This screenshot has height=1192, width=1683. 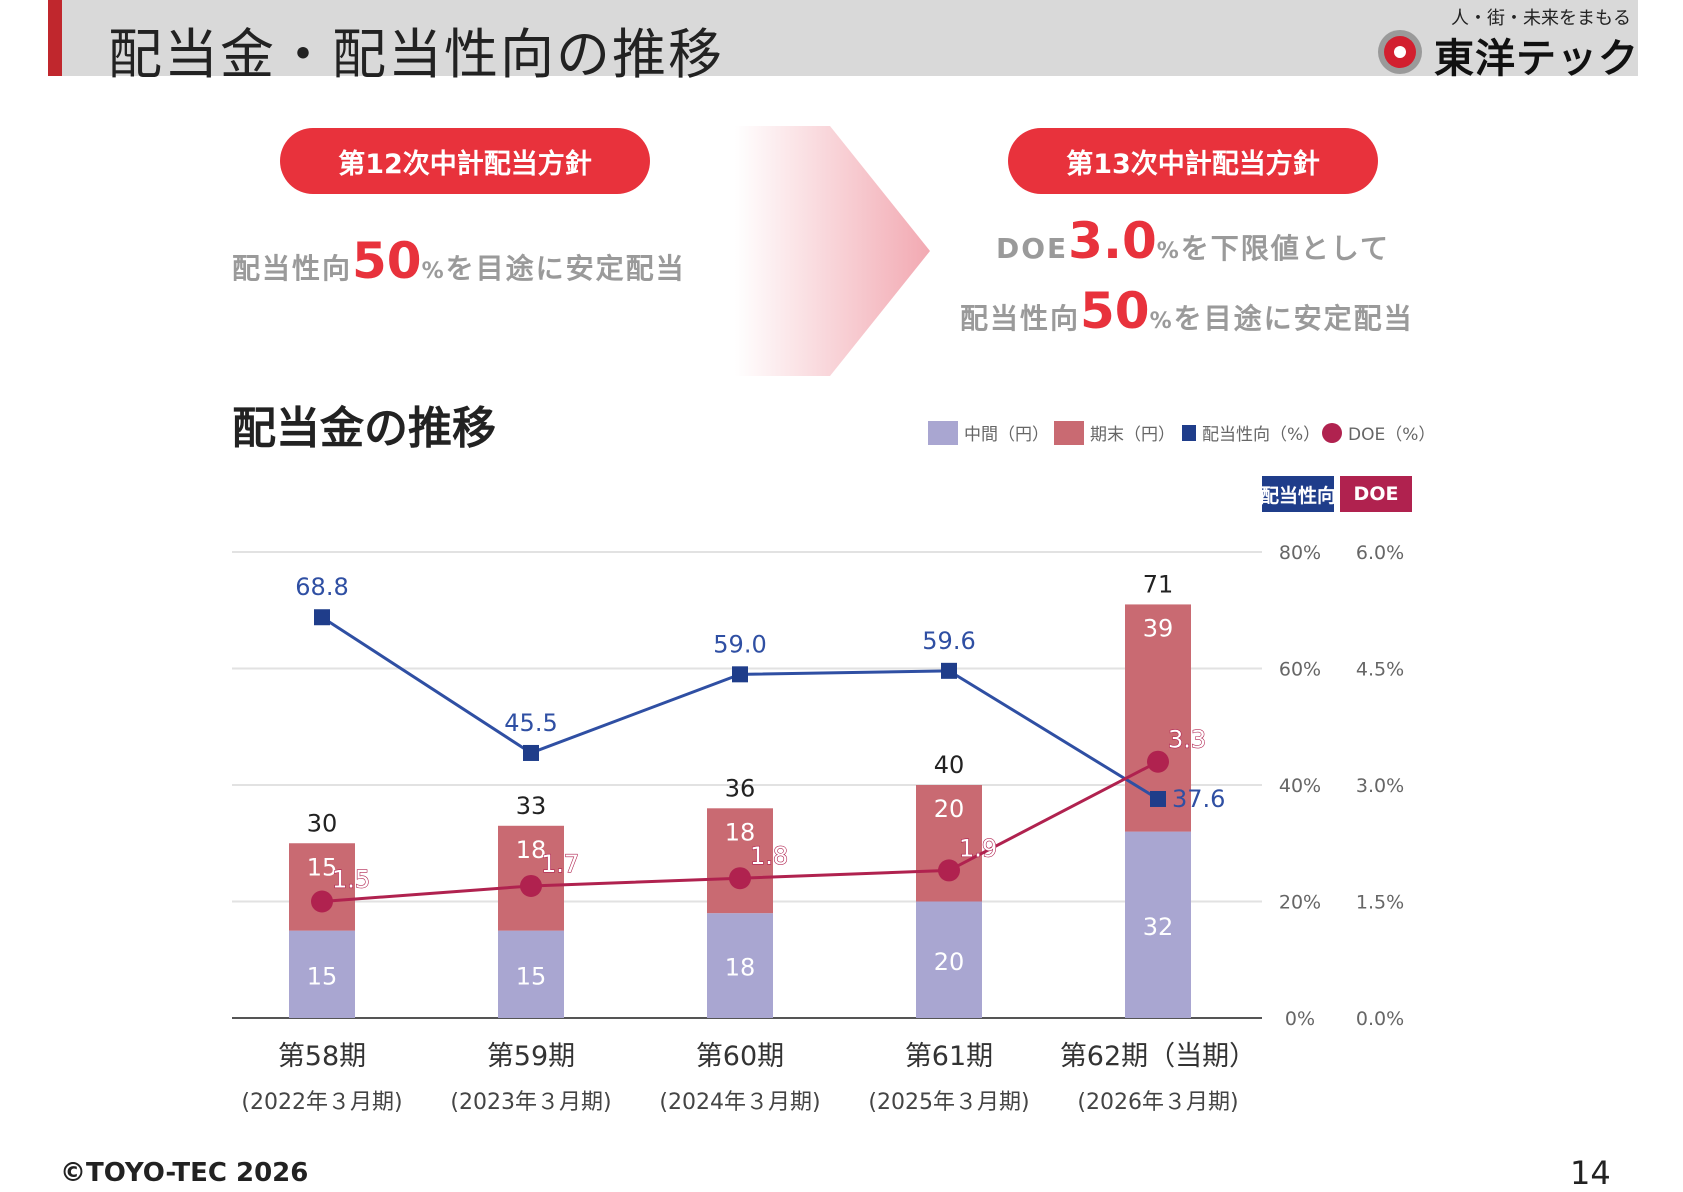 I want to click on payout-tick-label: 80%, so click(x=1300, y=553).